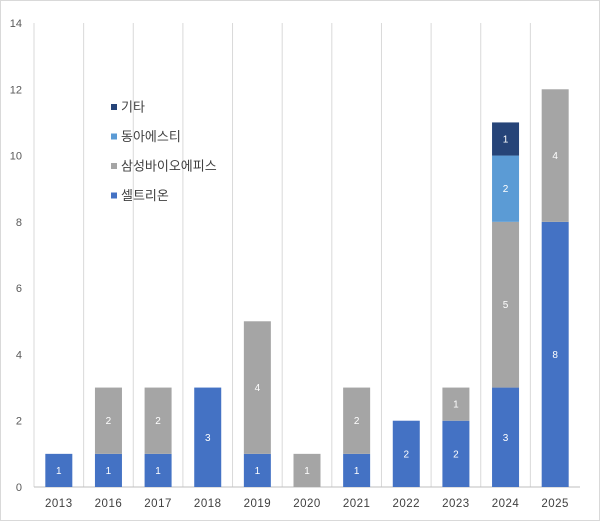 Image resolution: width=600 pixels, height=521 pixels. What do you see at coordinates (555, 504) in the screenshot?
I see `x-tick-label: 2025` at bounding box center [555, 504].